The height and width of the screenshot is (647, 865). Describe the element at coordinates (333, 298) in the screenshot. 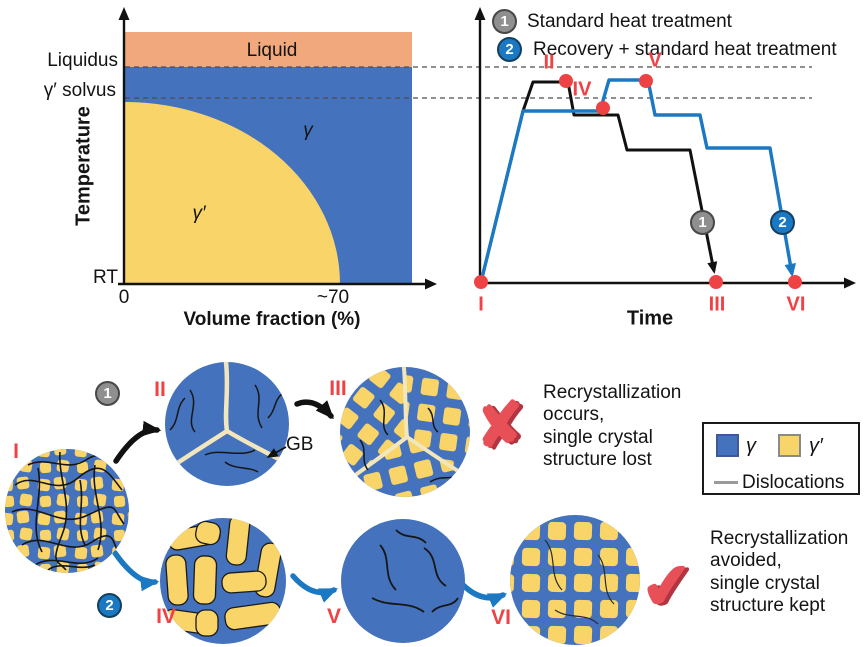

I see `x-tick-seventy: ~70` at that location.